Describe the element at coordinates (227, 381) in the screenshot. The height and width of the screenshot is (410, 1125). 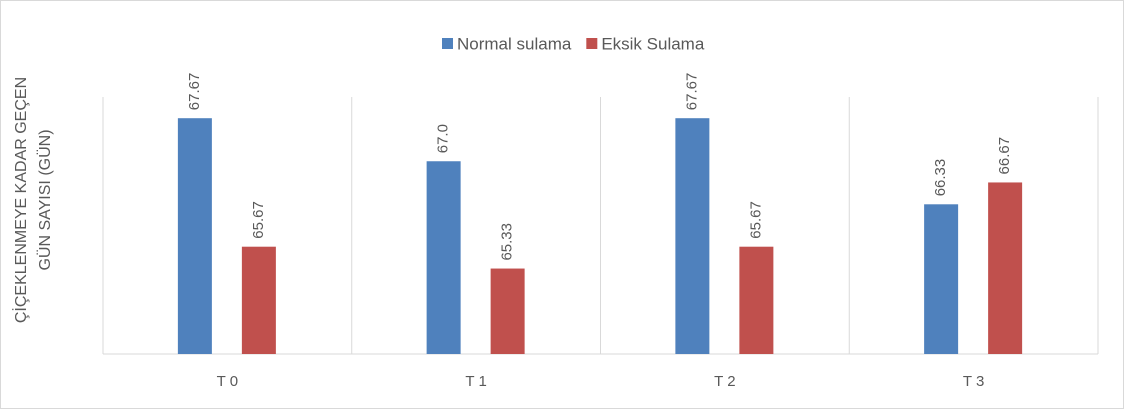
I see `x-tick-label: T 0` at that location.